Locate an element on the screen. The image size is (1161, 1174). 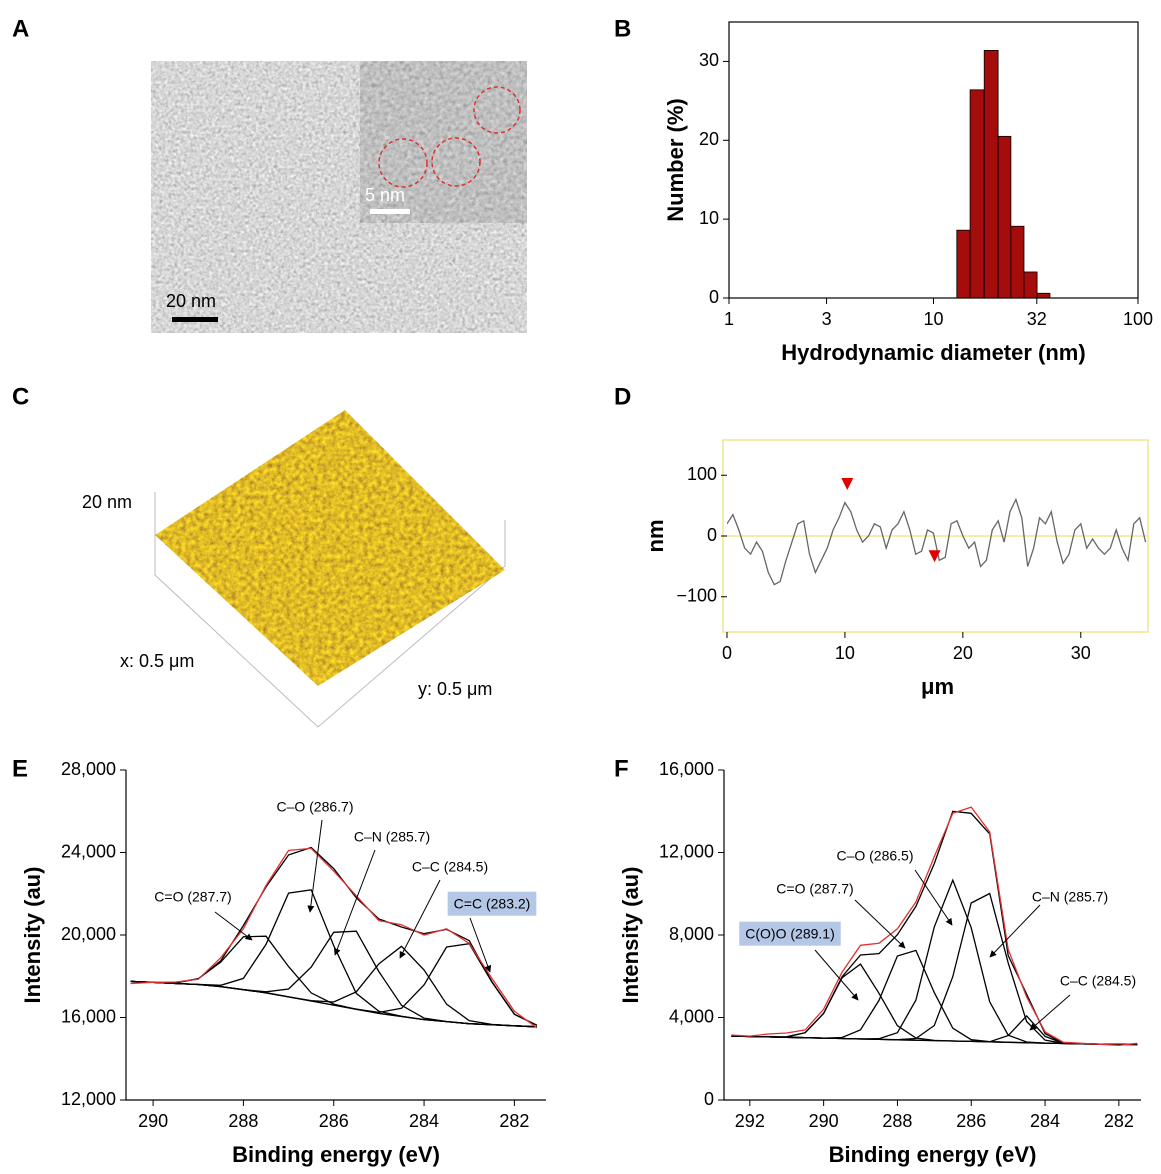
y-axis-title: Number (%) is located at coordinates (675, 159).